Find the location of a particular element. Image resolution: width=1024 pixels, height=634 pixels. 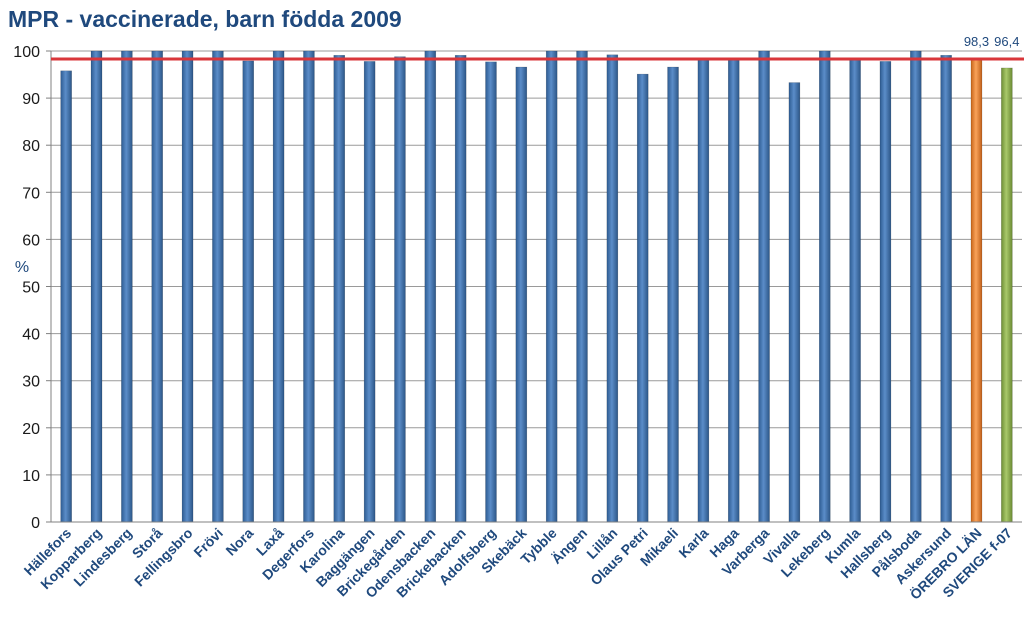

data-label: 98,3 is located at coordinates (976, 41).